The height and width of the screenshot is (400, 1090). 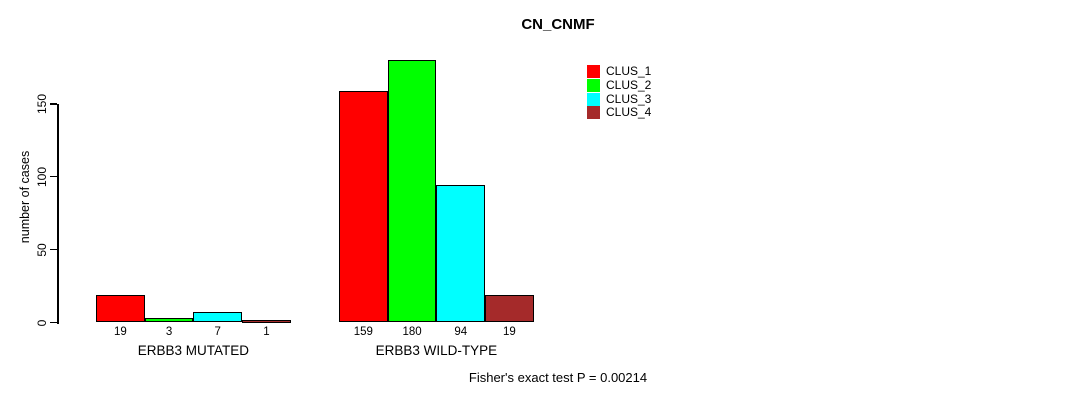 I want to click on bar-clus_3-group2, so click(x=461, y=254).